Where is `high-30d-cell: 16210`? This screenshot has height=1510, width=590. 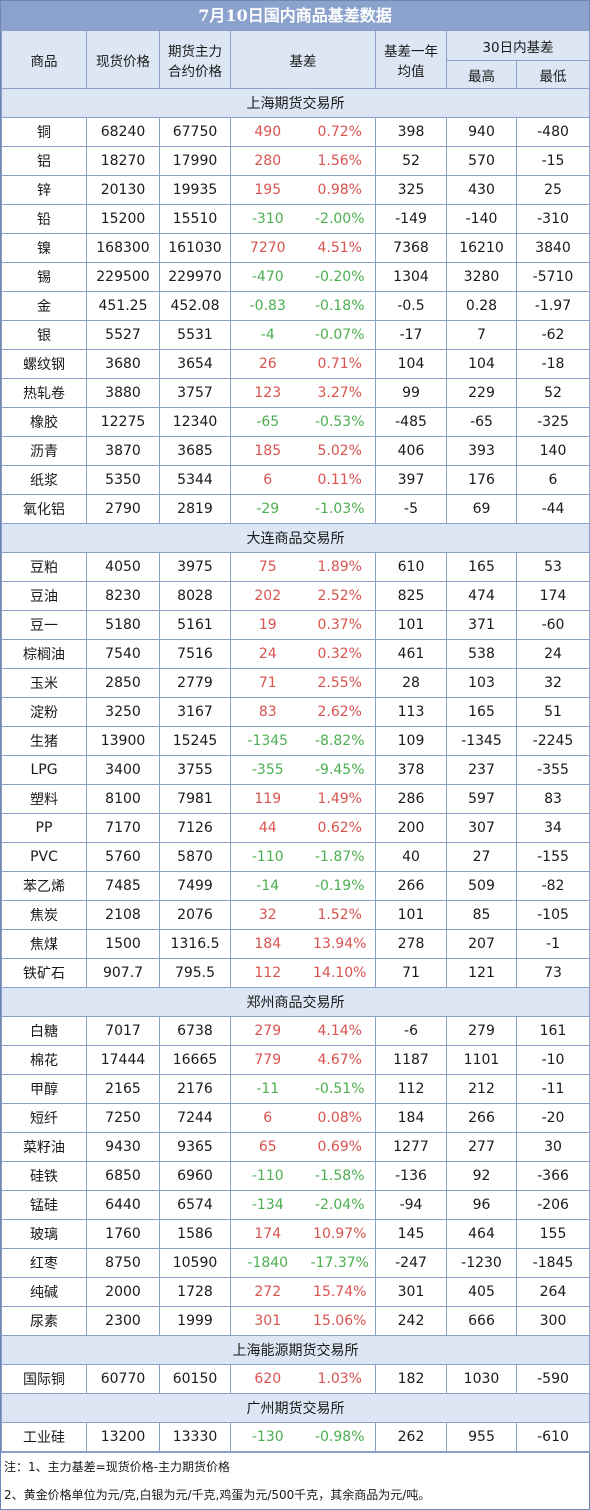 high-30d-cell: 16210 is located at coordinates (481, 248).